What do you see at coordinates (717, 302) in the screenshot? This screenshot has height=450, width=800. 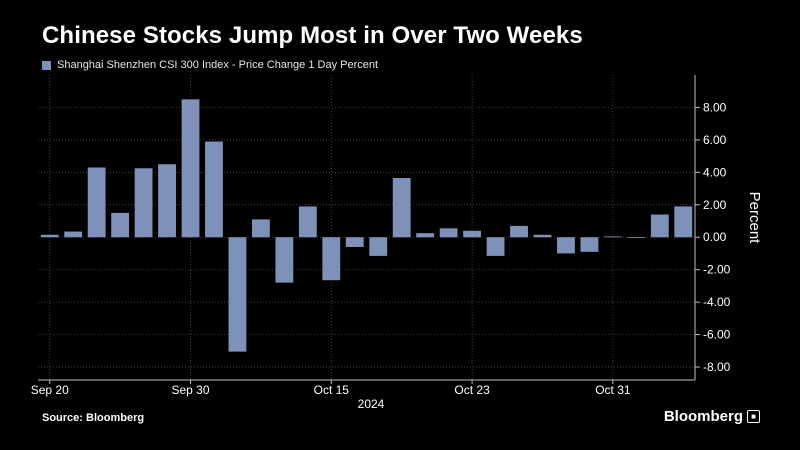 I see `y-tick-label: -4.00` at bounding box center [717, 302].